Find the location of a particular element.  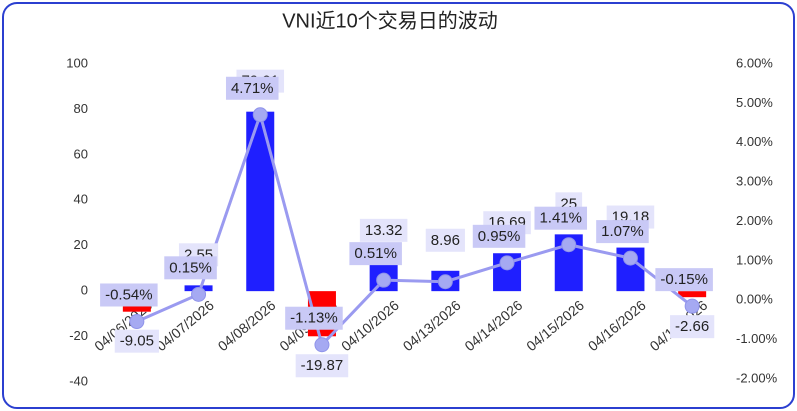

data-label-text: 1.07% is located at coordinates (622, 231).